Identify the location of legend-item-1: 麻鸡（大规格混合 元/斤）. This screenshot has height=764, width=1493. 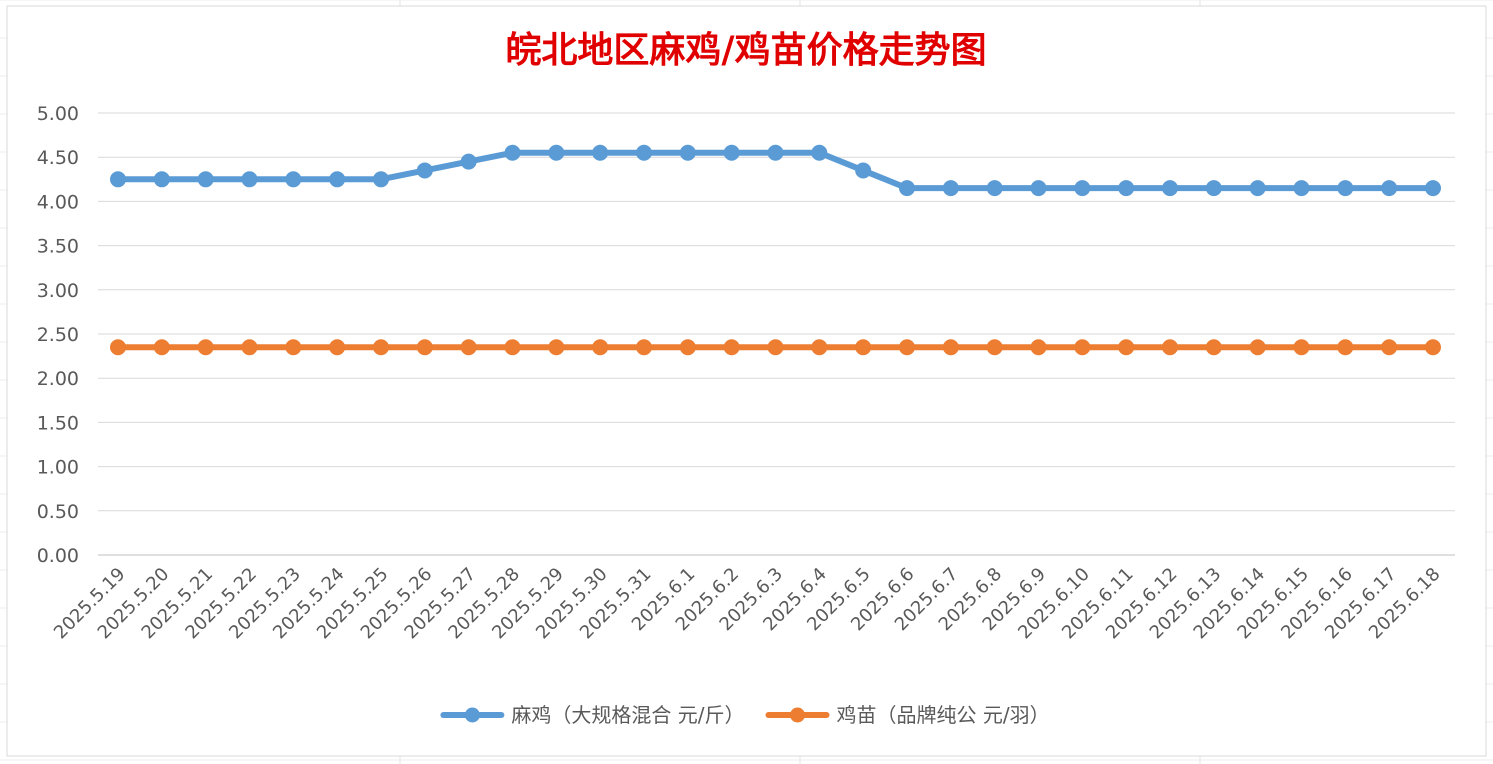
(592, 715).